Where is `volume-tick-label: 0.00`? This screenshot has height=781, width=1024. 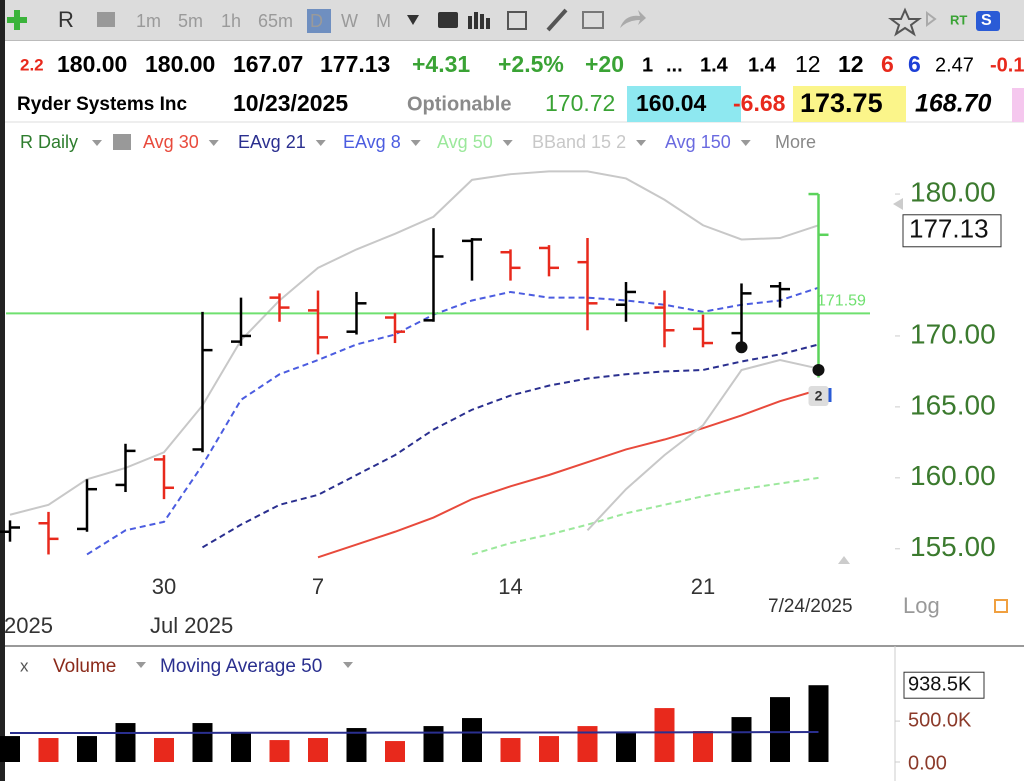
volume-tick-label: 0.00 is located at coordinates (927, 763).